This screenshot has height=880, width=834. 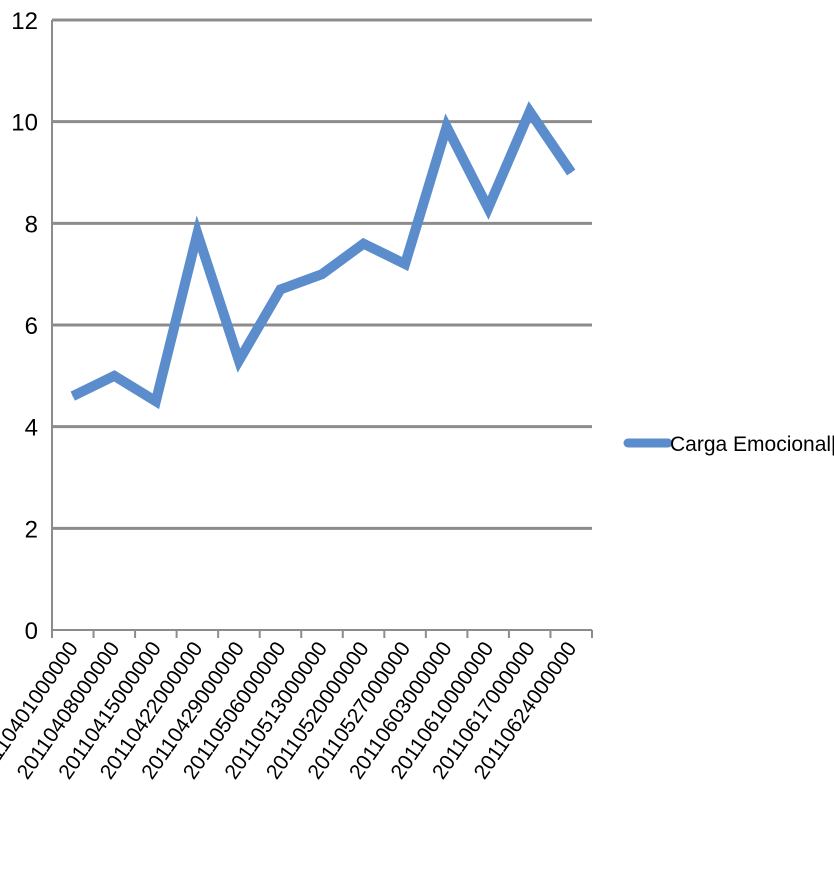 I want to click on y-axis-ticks: 0 2 4 6 8 10 12, so click(x=24, y=326).